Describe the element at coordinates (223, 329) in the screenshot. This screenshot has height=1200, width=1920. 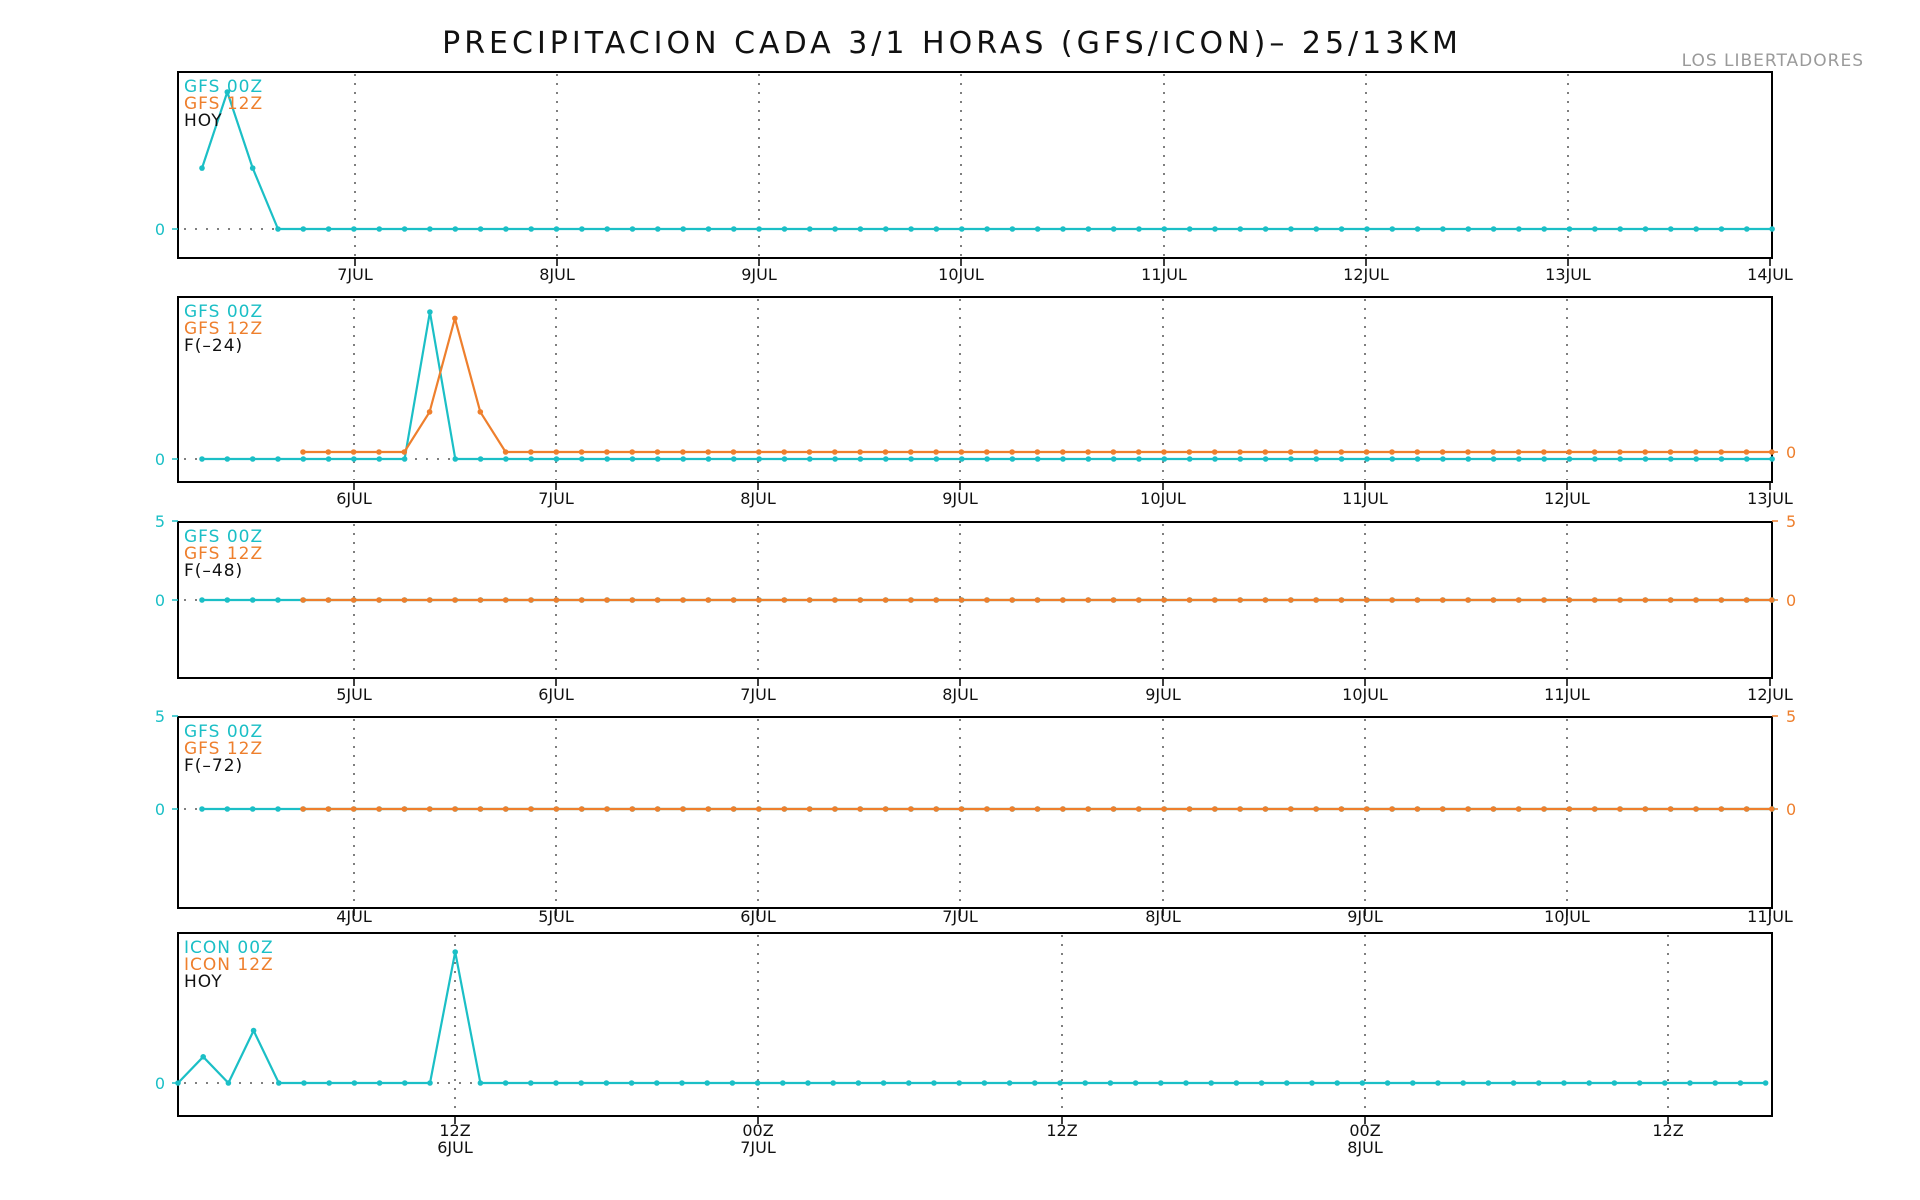
I see `legend-label: GFS 12Z` at that location.